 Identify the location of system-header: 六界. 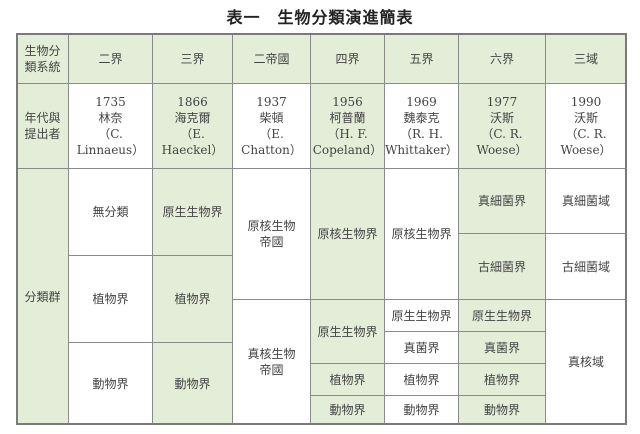
(502, 58).